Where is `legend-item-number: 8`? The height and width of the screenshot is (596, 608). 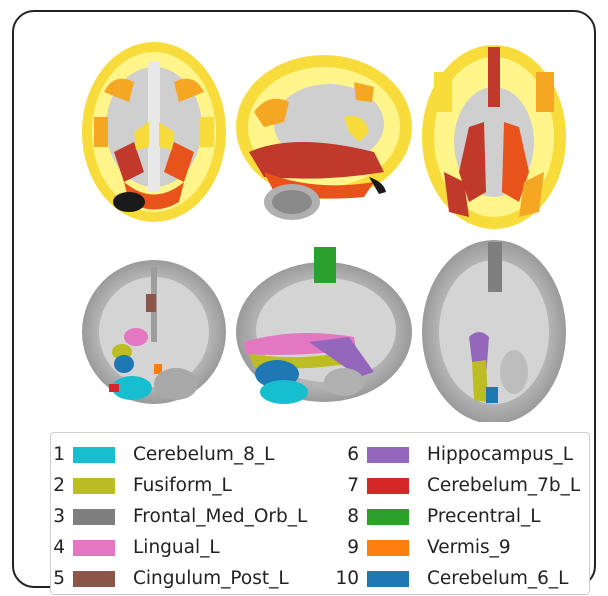
legend-item-number: 8 is located at coordinates (353, 516).